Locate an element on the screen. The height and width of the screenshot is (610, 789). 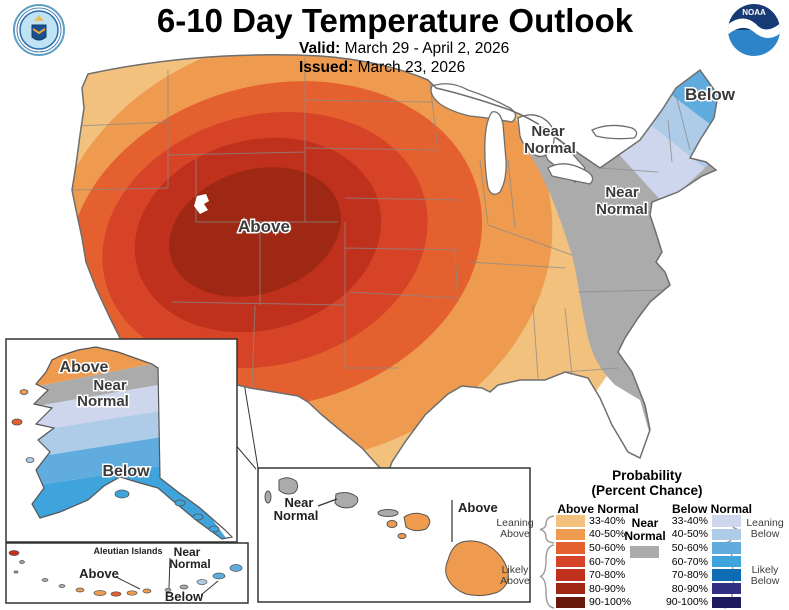
noaa-seagull is located at coordinates (754, 28).